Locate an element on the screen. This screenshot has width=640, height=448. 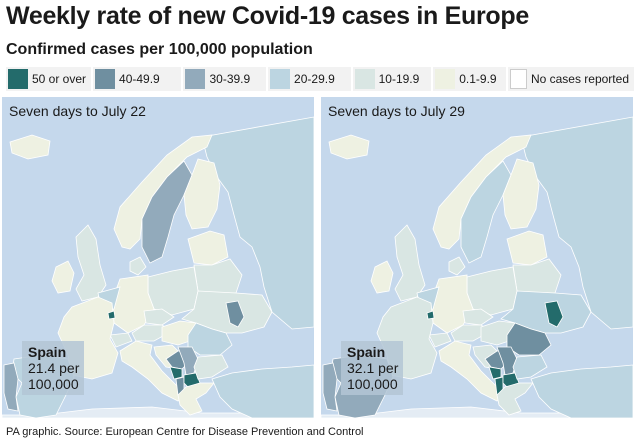
legend-item-0-9: 0.1-9.9 is located at coordinates (469, 79).